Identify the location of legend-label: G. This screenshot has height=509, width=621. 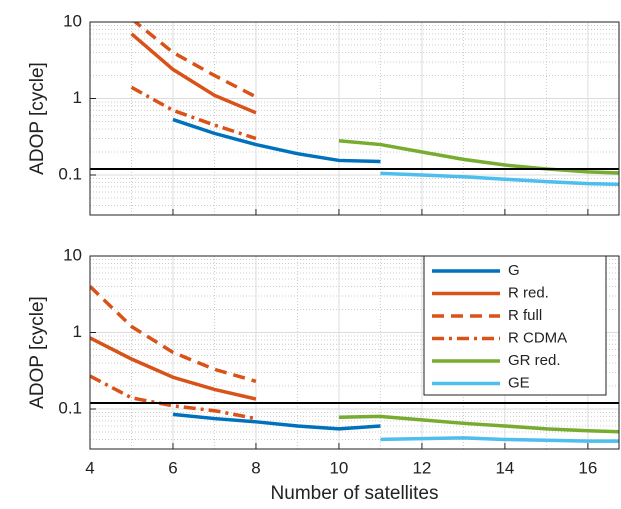
(514, 270).